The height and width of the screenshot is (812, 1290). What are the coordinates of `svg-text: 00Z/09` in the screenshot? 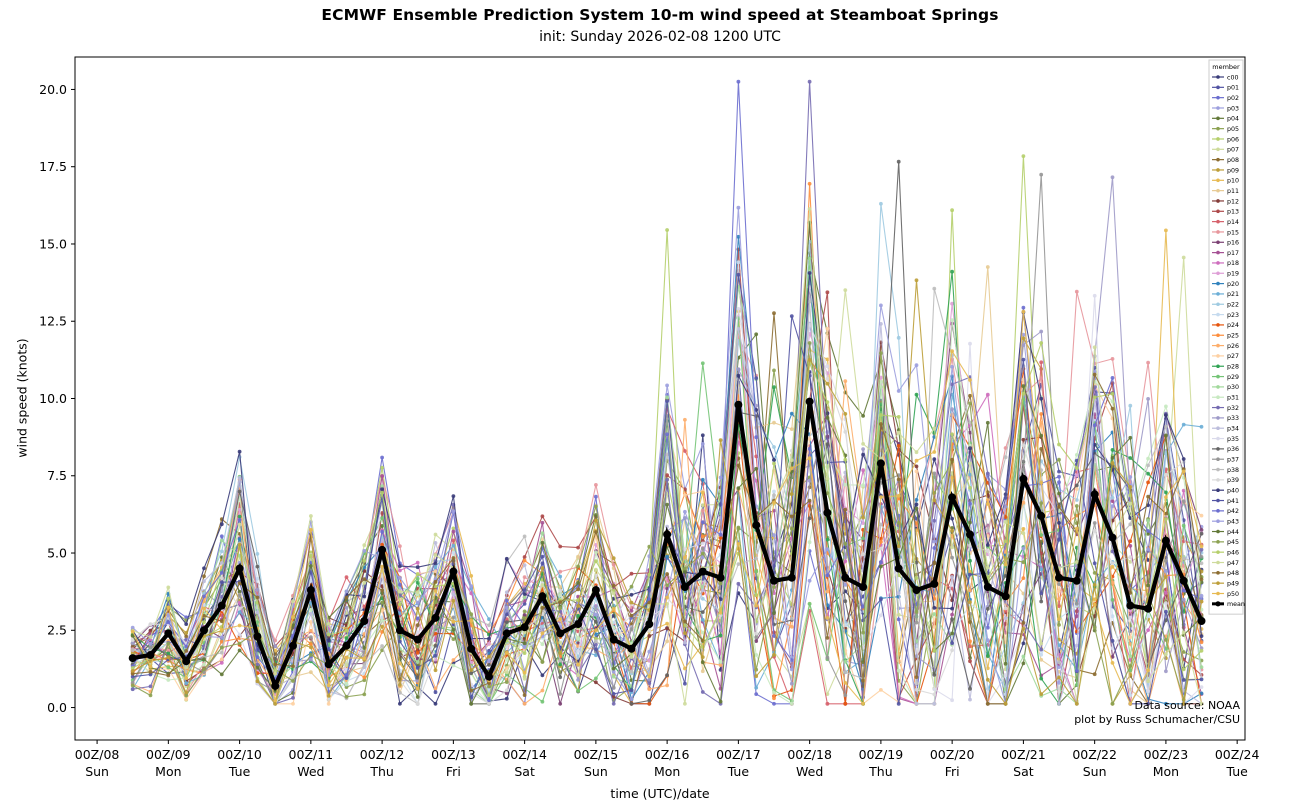 It's located at (168, 754).